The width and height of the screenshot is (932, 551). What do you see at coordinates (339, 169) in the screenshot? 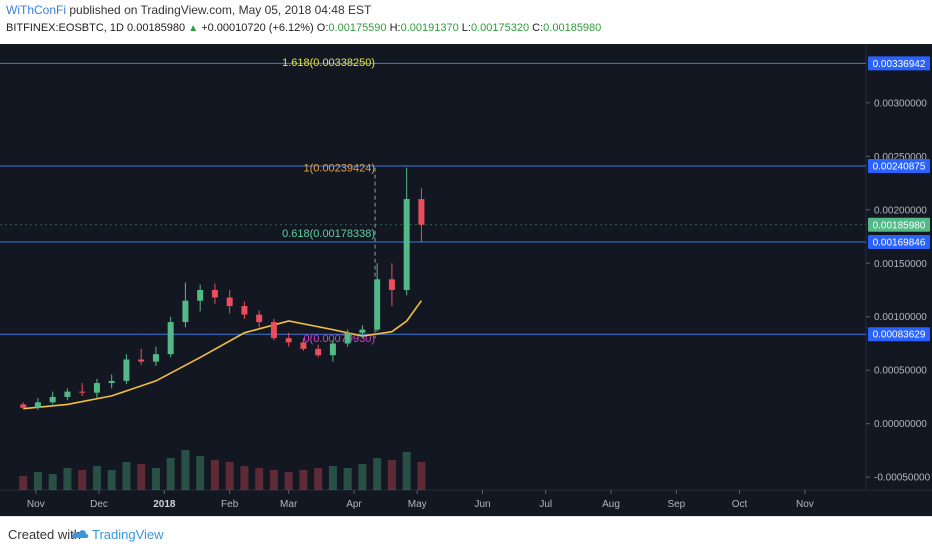
I see `fib-level-label: 1(0.00239424)` at bounding box center [339, 169].